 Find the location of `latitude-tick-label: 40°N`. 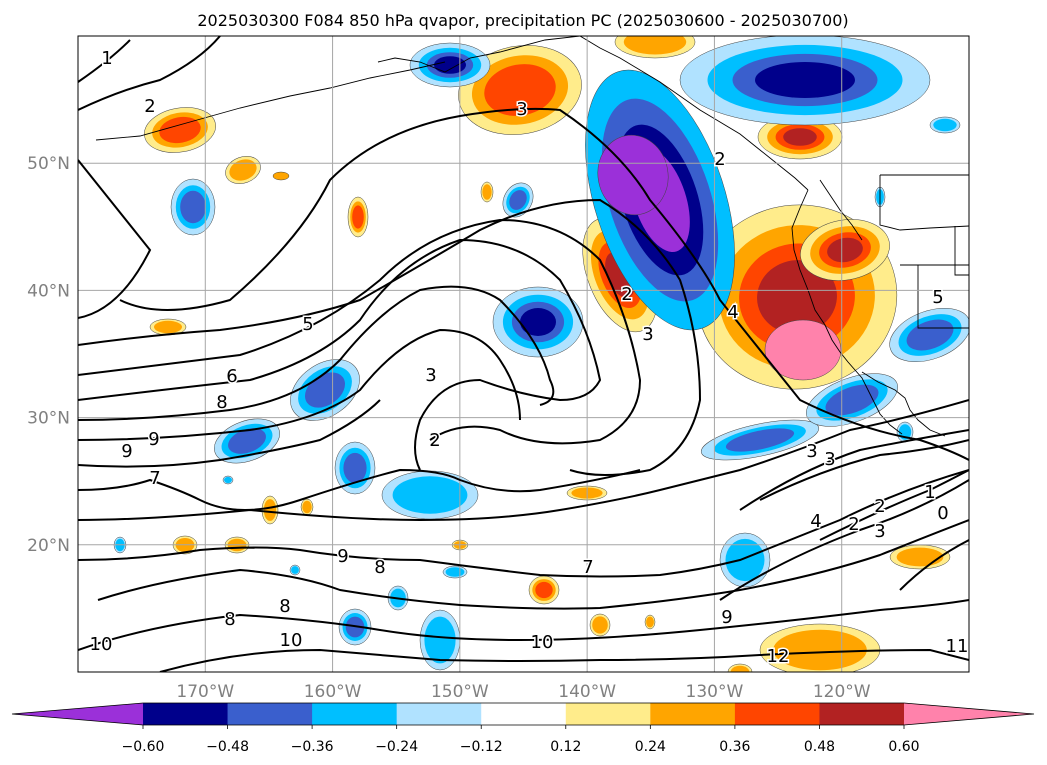

latitude-tick-label: 40°N is located at coordinates (48, 291).